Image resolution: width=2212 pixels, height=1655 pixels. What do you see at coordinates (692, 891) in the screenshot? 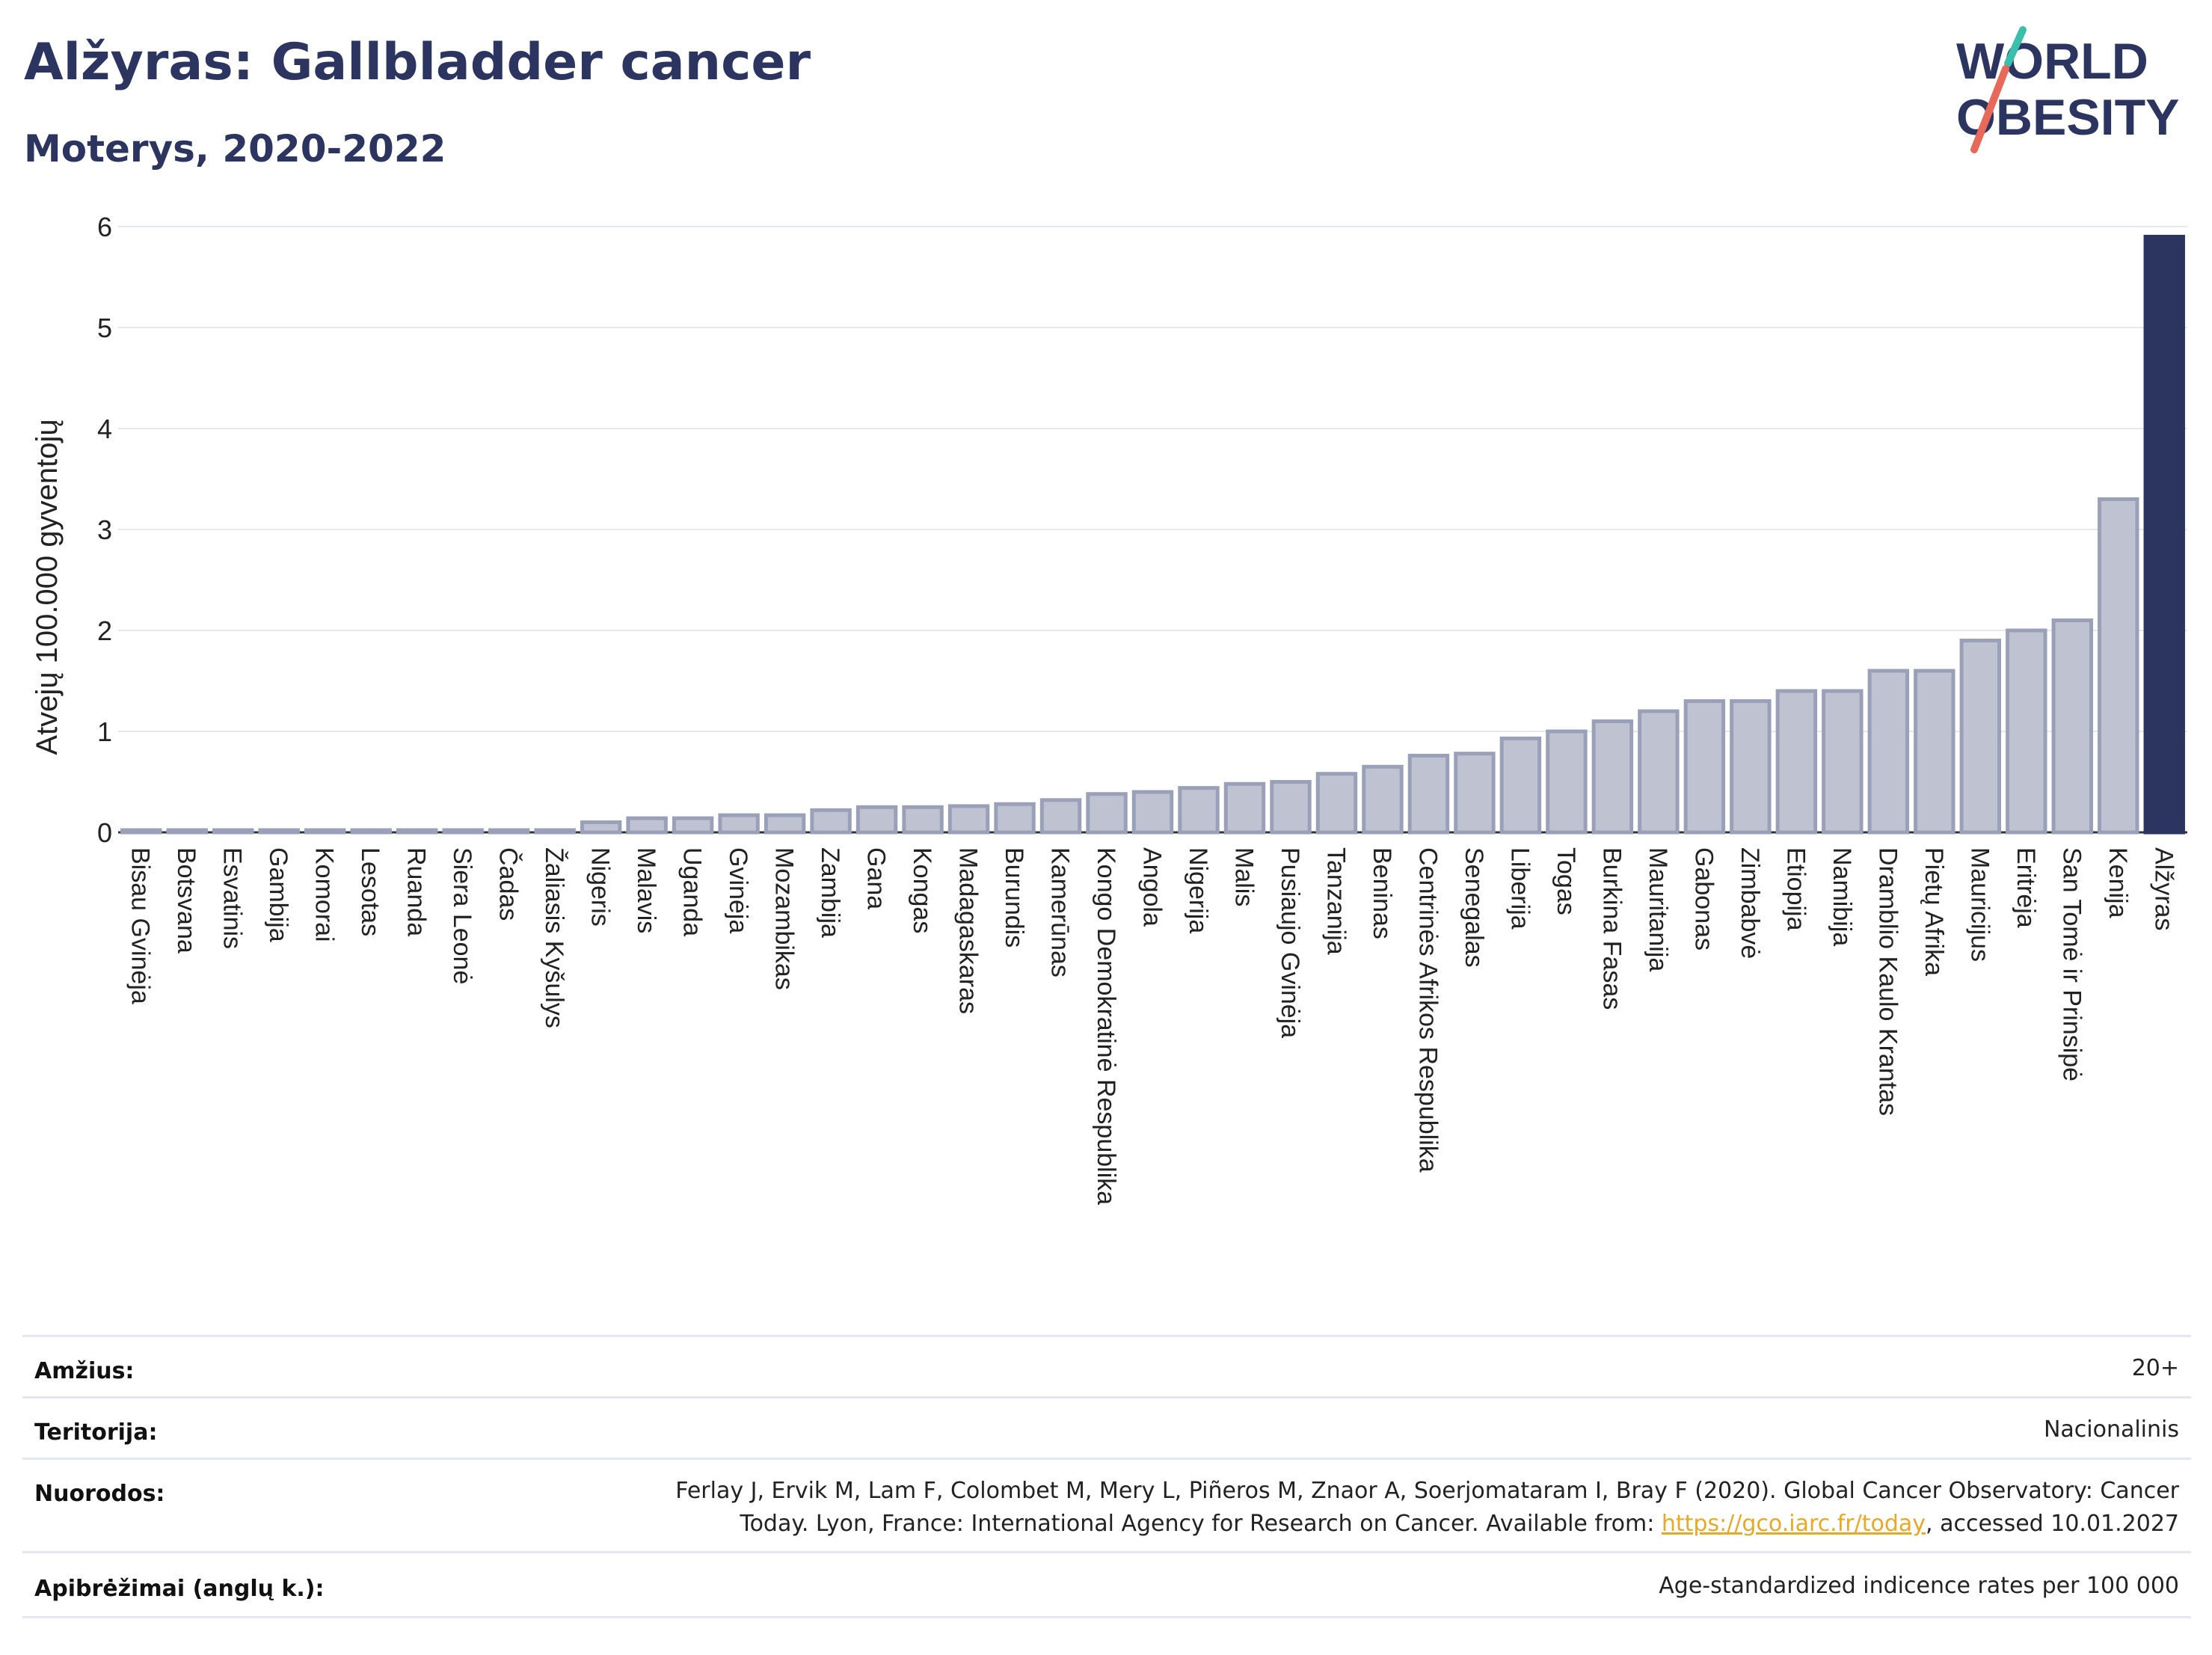
I see `x-tick-label: Uganda` at bounding box center [692, 891].